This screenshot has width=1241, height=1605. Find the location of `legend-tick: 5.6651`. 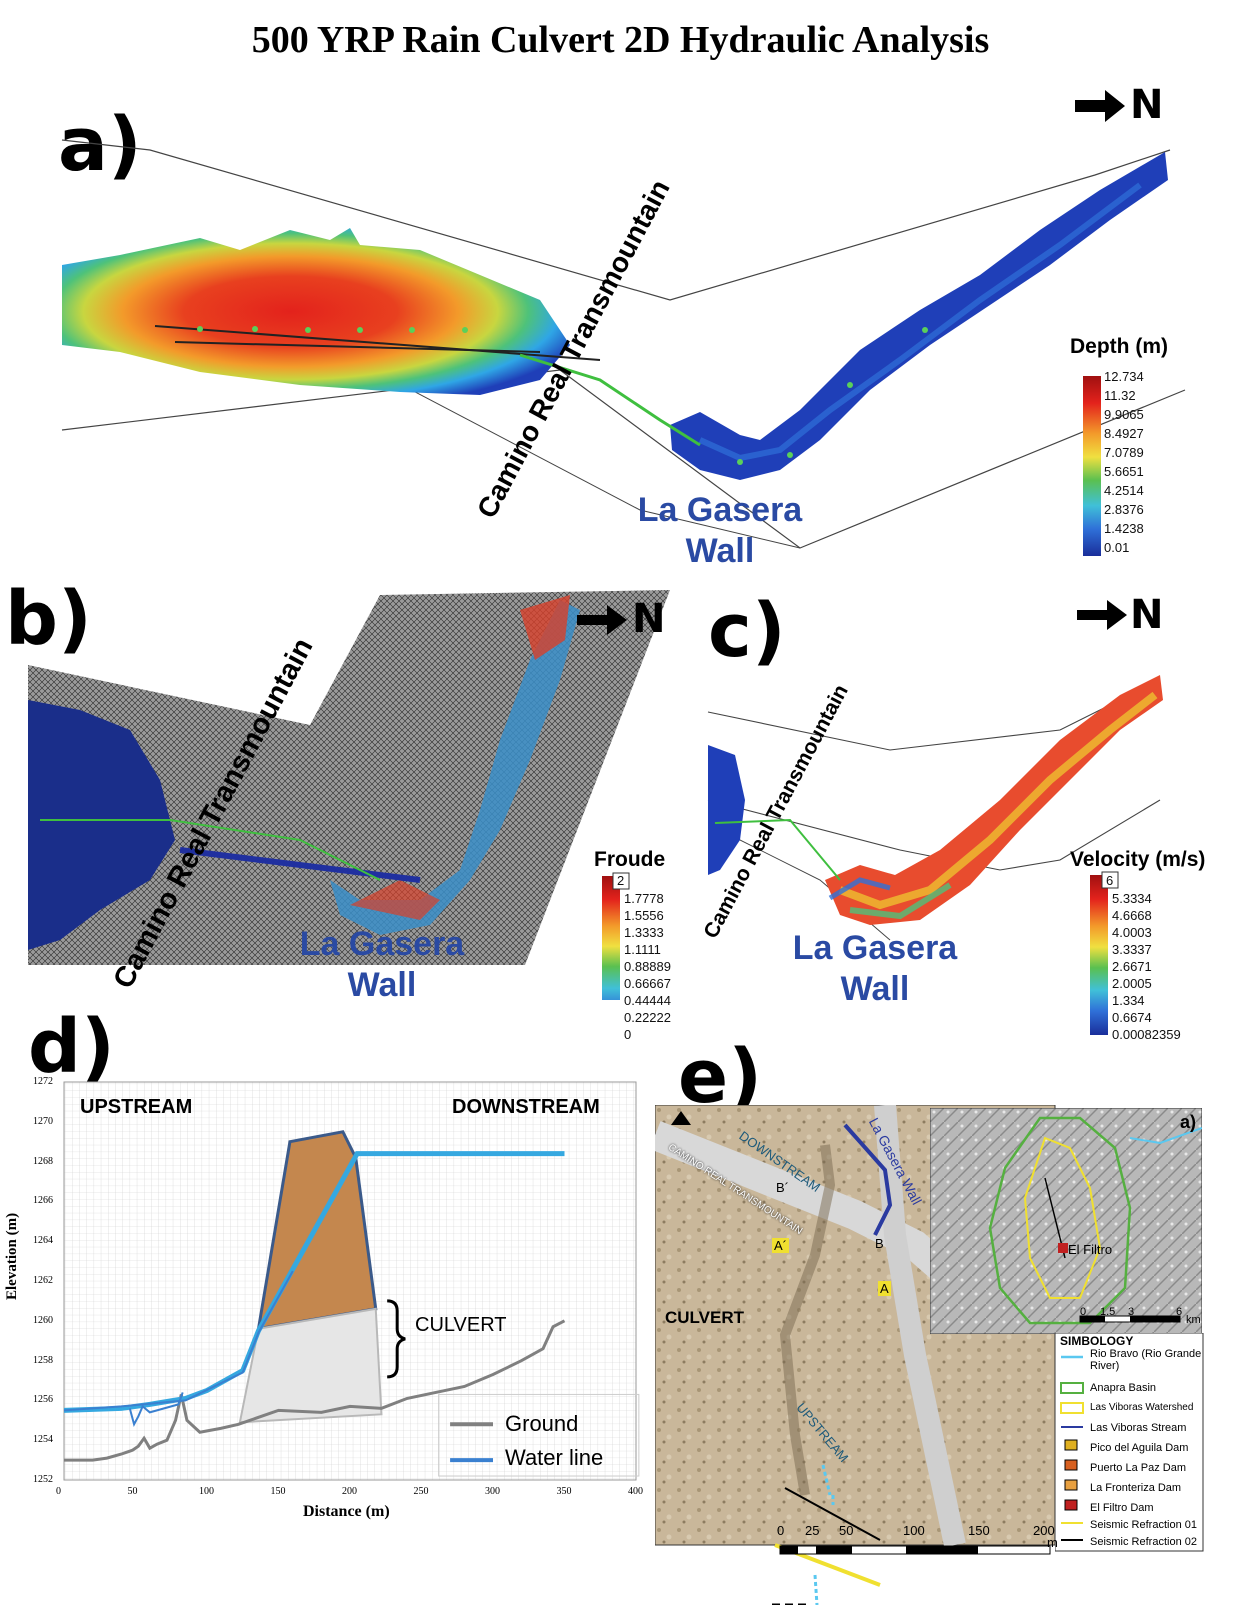

legend-tick: 5.6651 is located at coordinates (1124, 471).